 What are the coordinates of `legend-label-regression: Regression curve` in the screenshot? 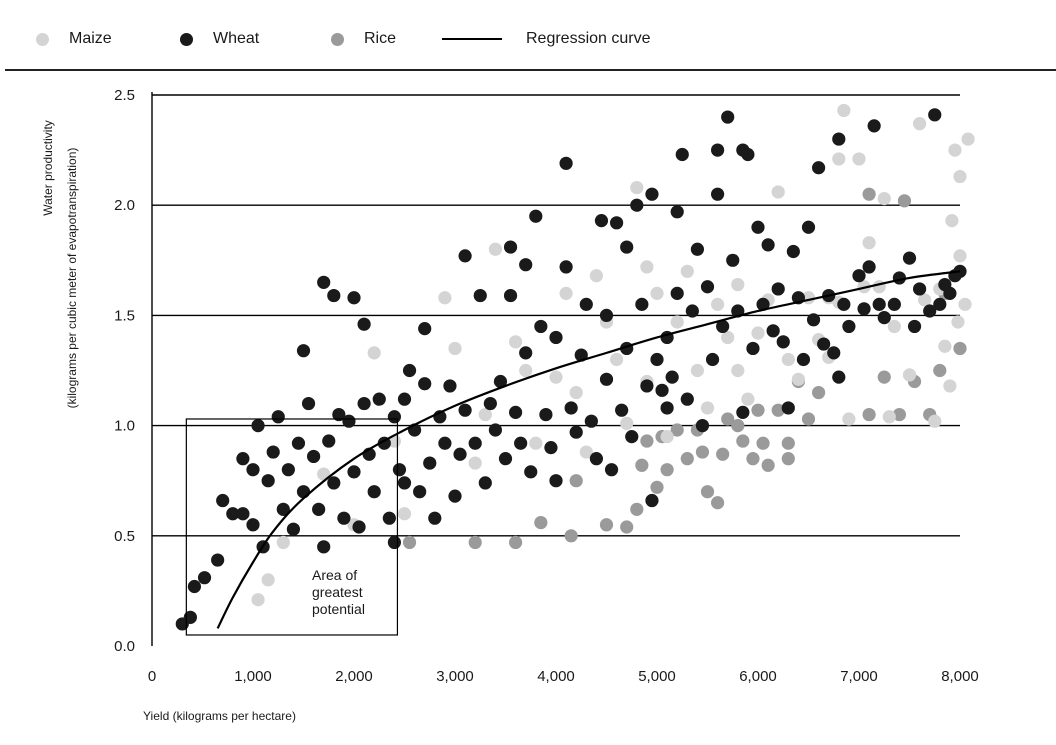 It's located at (588, 38).